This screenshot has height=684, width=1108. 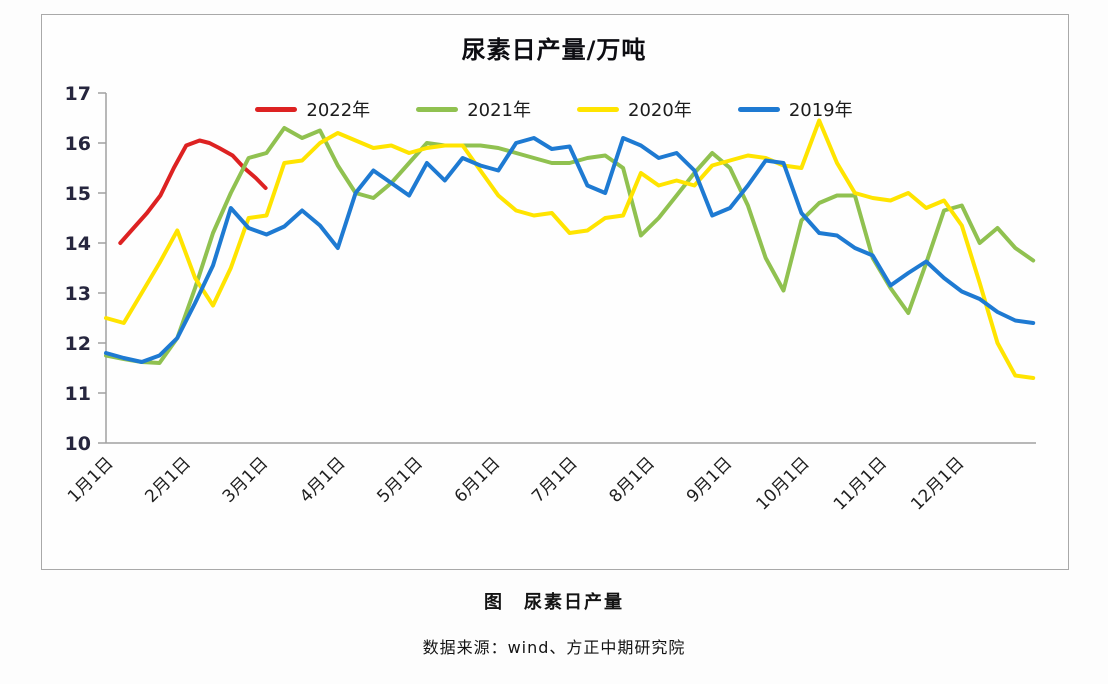 I want to click on legend-label-2021: 2021年, so click(x=499, y=110).